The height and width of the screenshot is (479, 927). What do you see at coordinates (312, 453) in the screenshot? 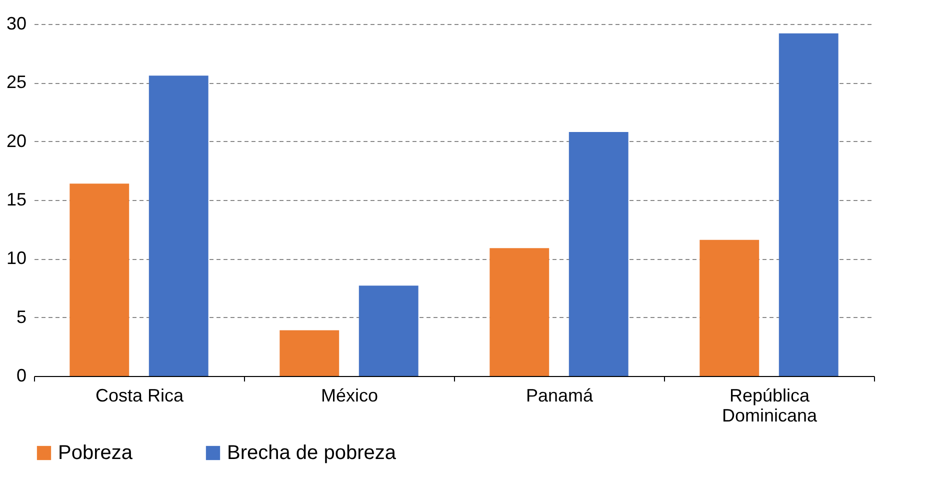
I see `legend-label: Brecha de pobreza` at bounding box center [312, 453].